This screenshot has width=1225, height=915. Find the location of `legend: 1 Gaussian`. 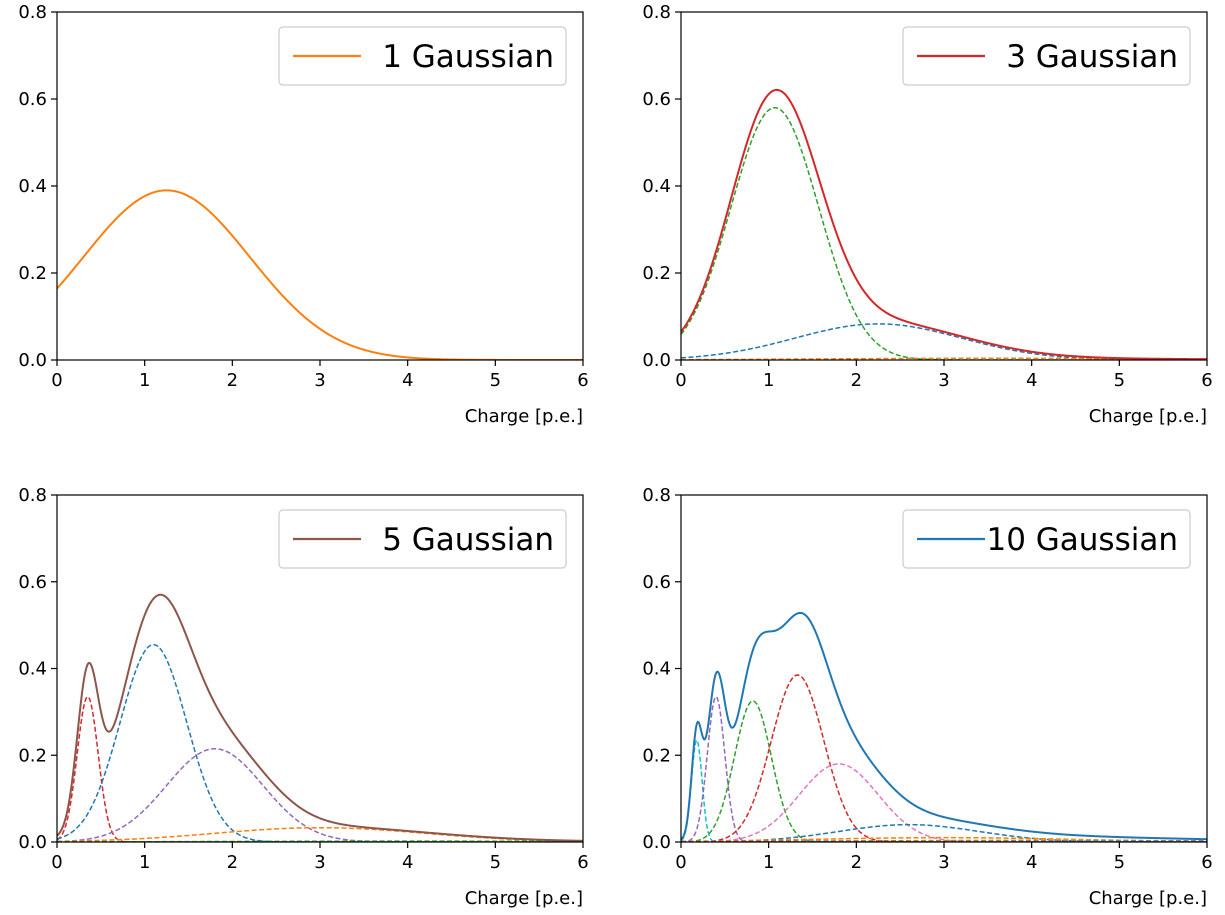

legend: 1 Gaussian is located at coordinates (422, 56).